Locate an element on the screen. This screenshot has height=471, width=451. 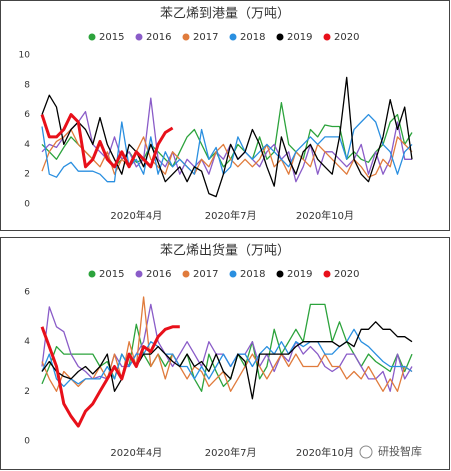
y-tick-label: 8 is located at coordinates (27, 85).